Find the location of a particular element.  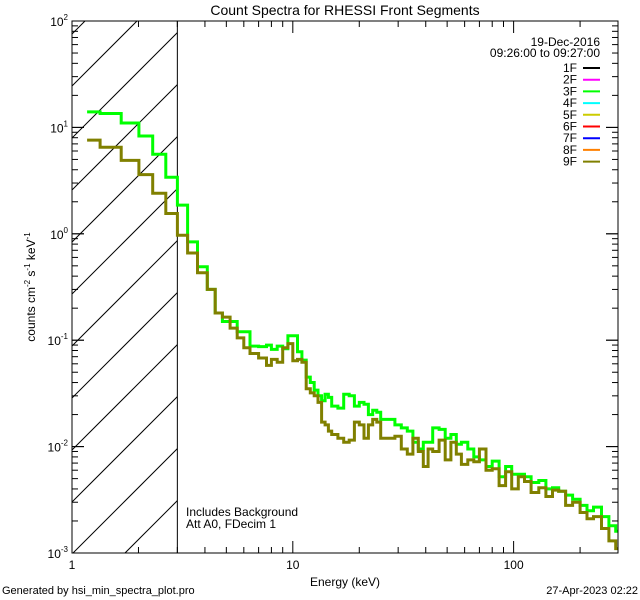

annotation-background: Includes Background is located at coordinates (242, 512).